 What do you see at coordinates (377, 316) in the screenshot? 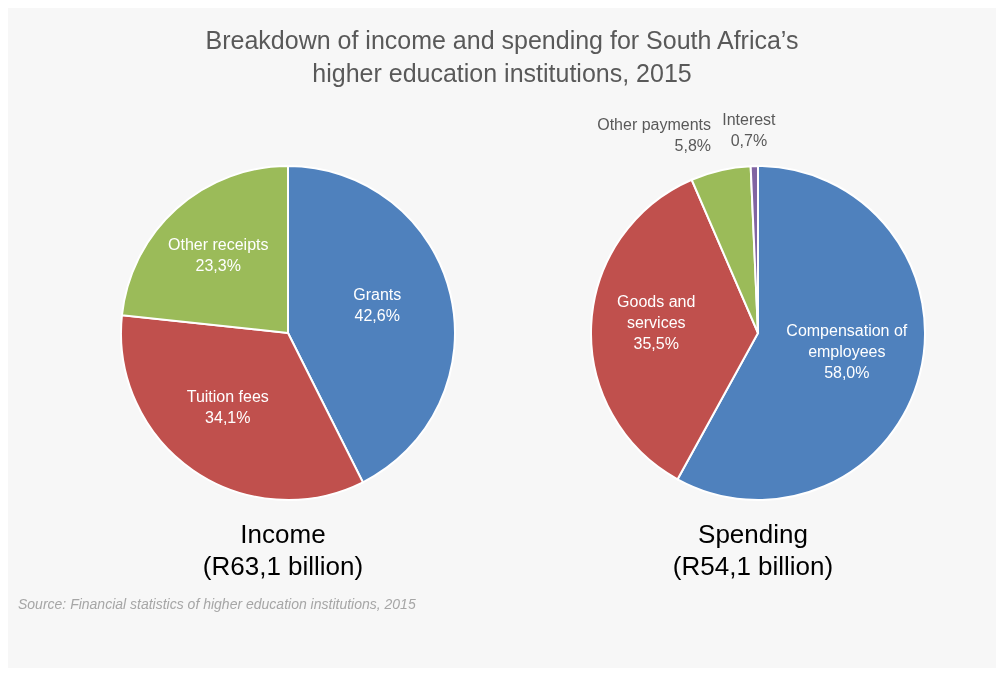
I see `data-label: 42,6%` at bounding box center [377, 316].